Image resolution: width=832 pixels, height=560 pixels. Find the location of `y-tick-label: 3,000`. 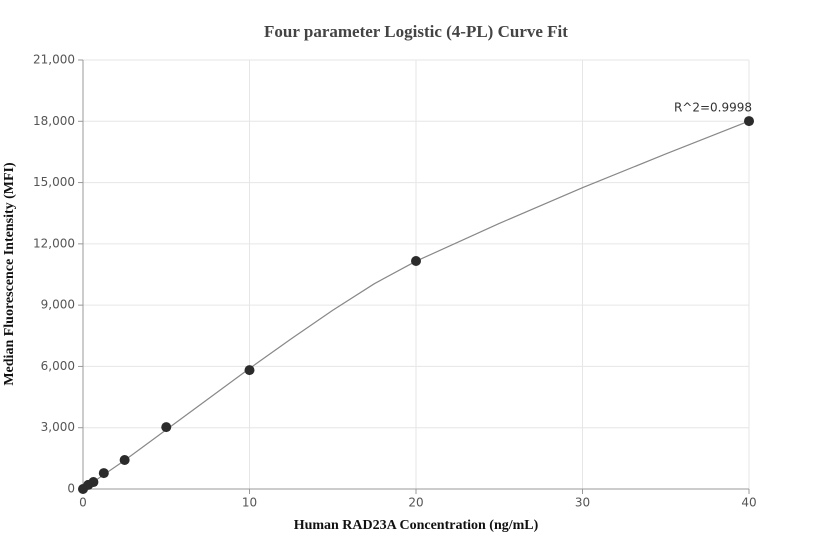

y-tick-label: 3,000 is located at coordinates (58, 427).